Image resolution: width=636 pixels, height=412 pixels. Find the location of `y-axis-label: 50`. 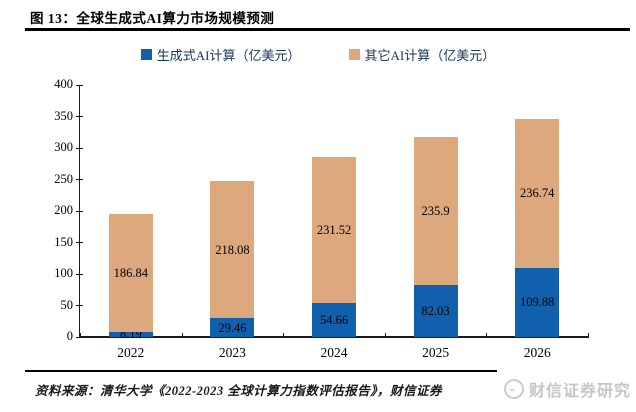

y-axis-label: 50 is located at coordinates (67, 304).